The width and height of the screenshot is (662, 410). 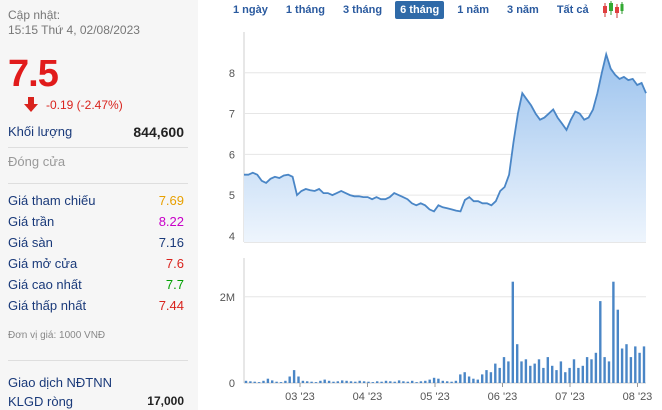 What do you see at coordinates (232, 384) in the screenshot?
I see `volume-tick-label: 0` at bounding box center [232, 384].